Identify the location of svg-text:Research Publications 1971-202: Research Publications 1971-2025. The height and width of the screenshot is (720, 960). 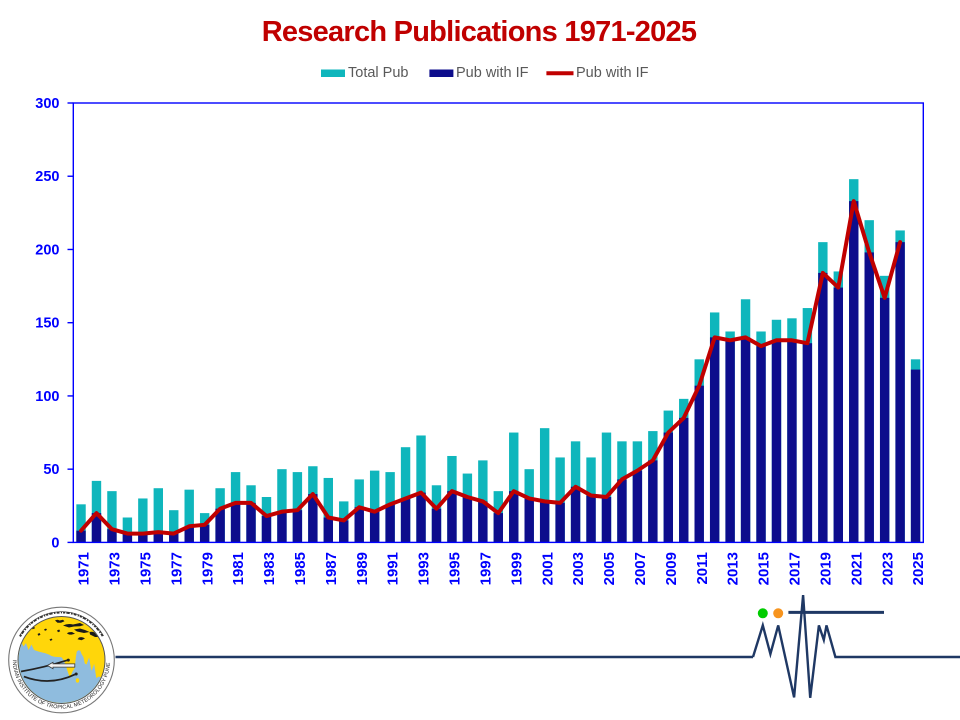
(479, 32).